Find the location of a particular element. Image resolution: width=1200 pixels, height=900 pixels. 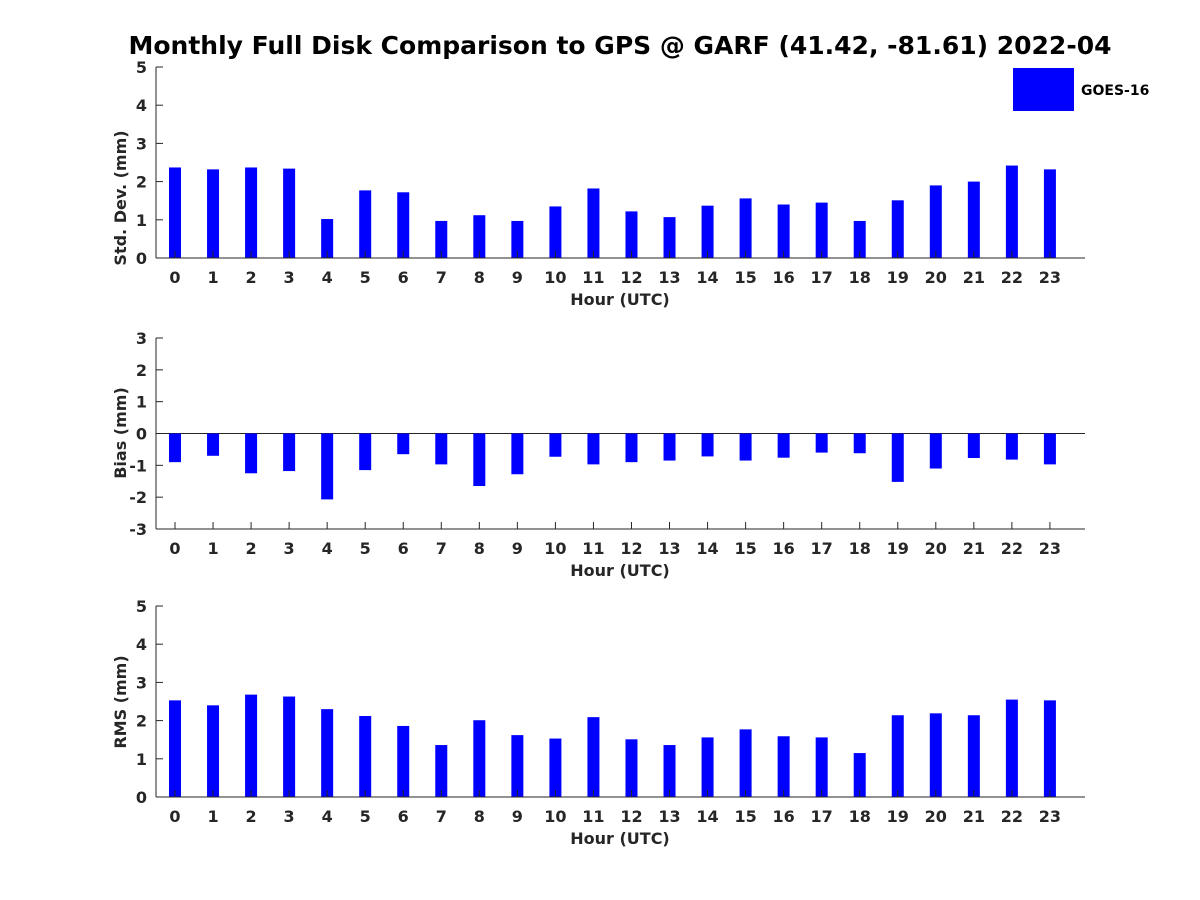

x-tick-label: 7 is located at coordinates (441, 548).